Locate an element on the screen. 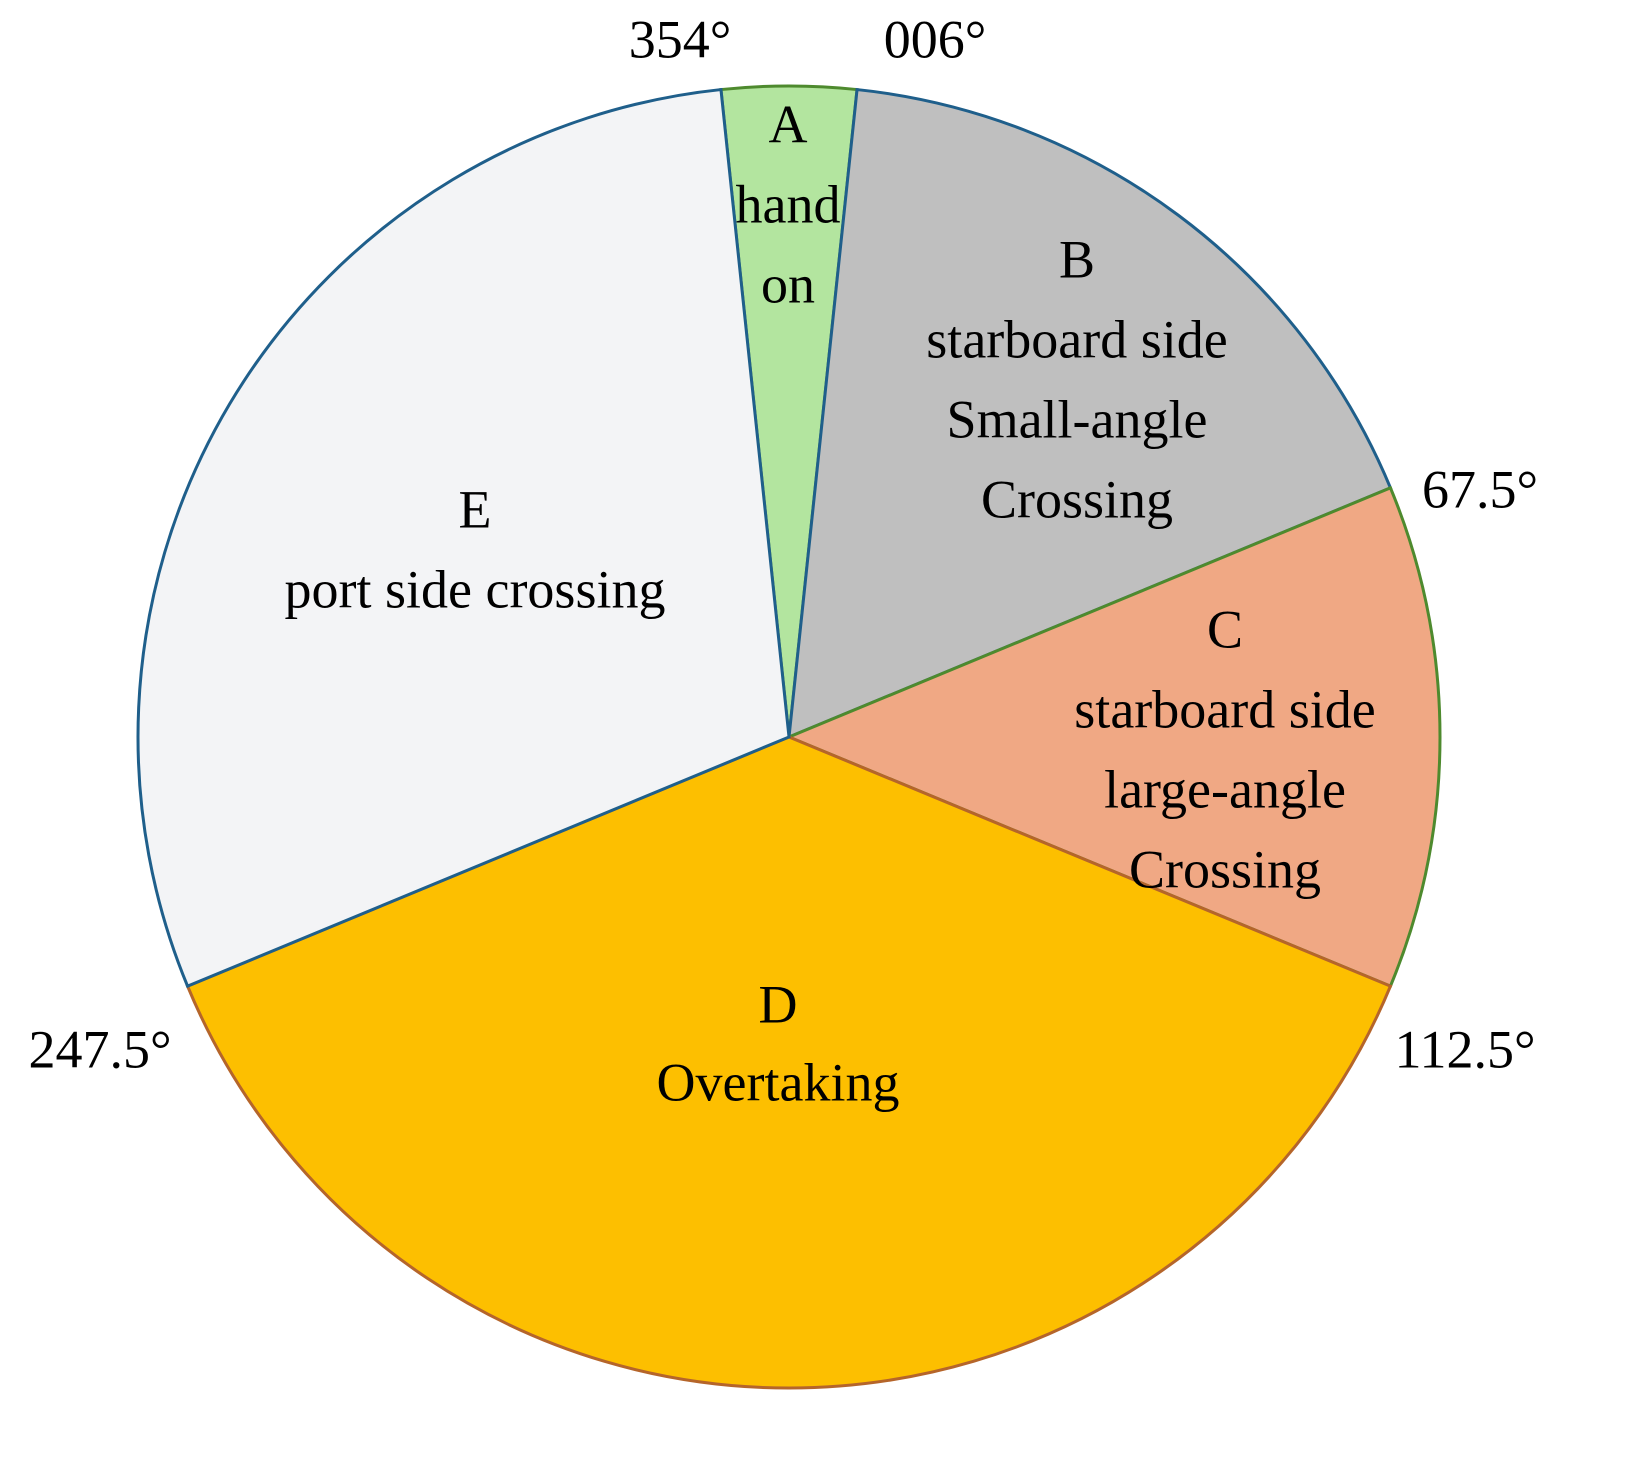 The width and height of the screenshot is (1639, 1476). sector-name: A is located at coordinates (788, 124).